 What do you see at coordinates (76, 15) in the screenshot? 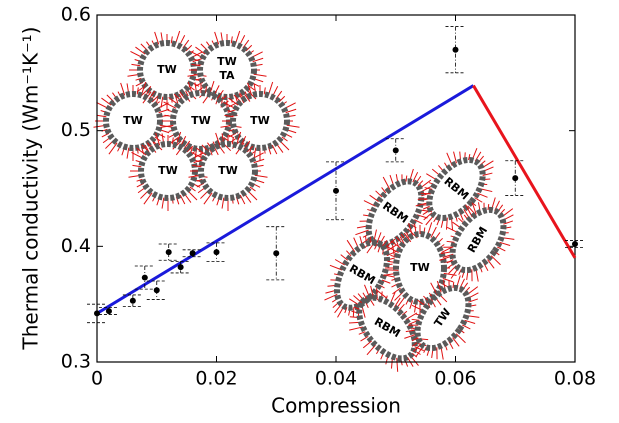
I see `y-tick-label: 0.6` at bounding box center [76, 15].